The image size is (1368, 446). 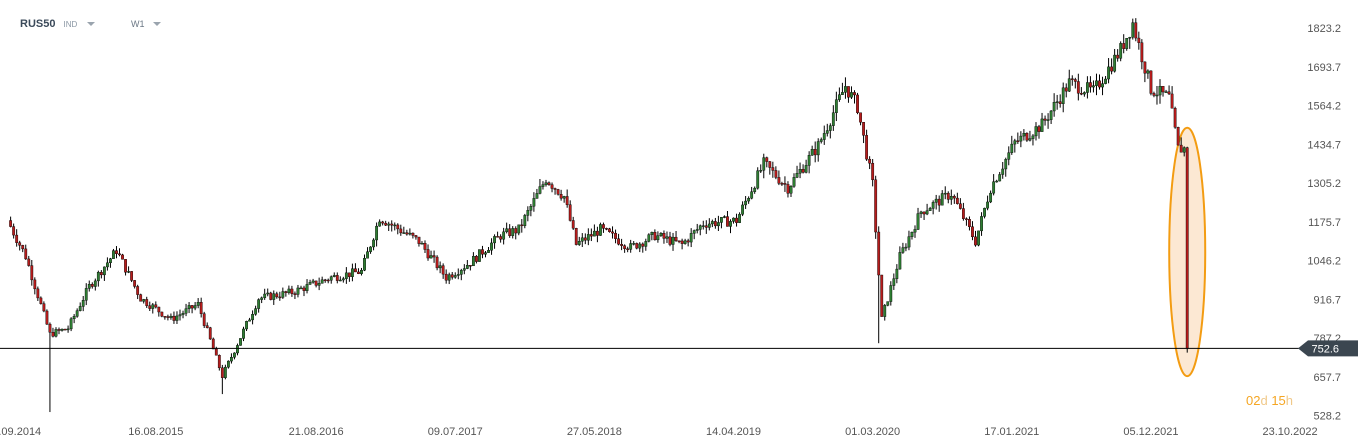 I want to click on x-tick-label: 21.08.2016, so click(x=316, y=432).